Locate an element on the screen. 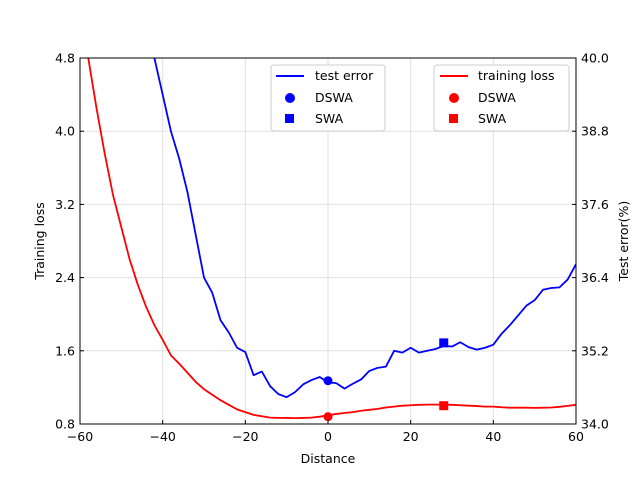 This screenshot has width=640, height=480. legend-training-loss-swa-swatch is located at coordinates (453, 118).